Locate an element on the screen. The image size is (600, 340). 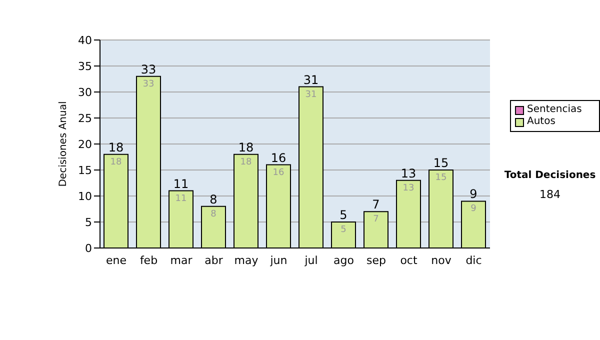
total-label: 16 is located at coordinates (278, 157).